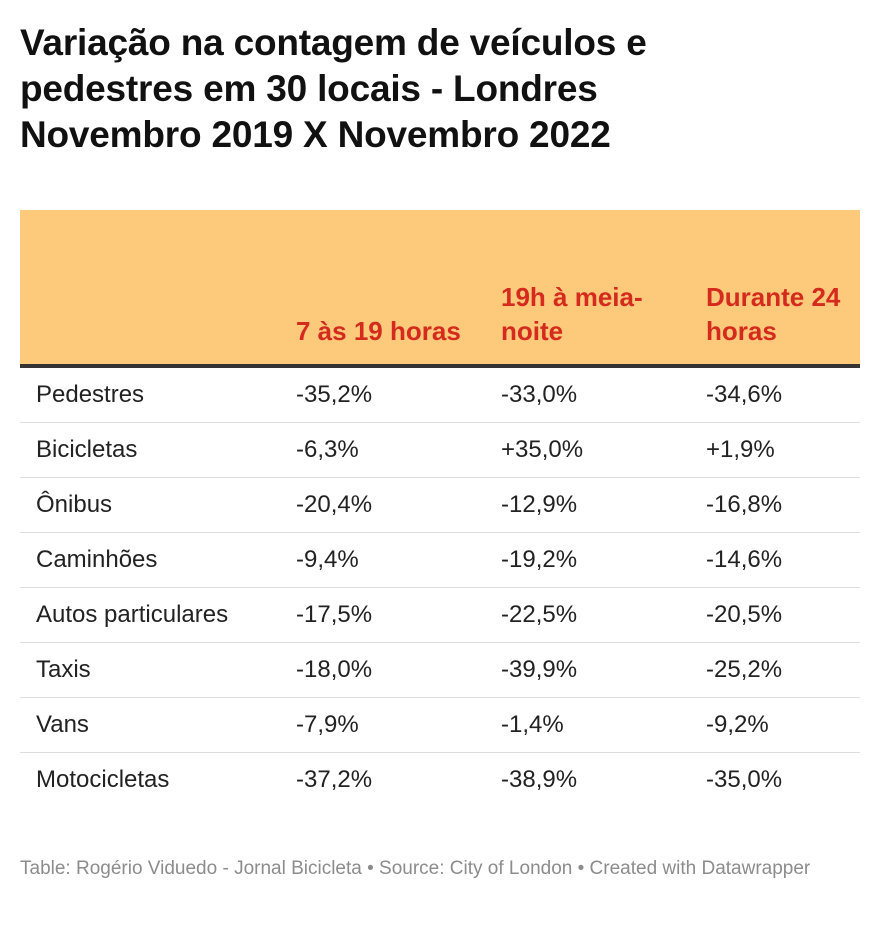 The image size is (880, 928). Describe the element at coordinates (315, 134) in the screenshot. I see `title-line-3: Novembro 2019 X Novembro 2022` at that location.